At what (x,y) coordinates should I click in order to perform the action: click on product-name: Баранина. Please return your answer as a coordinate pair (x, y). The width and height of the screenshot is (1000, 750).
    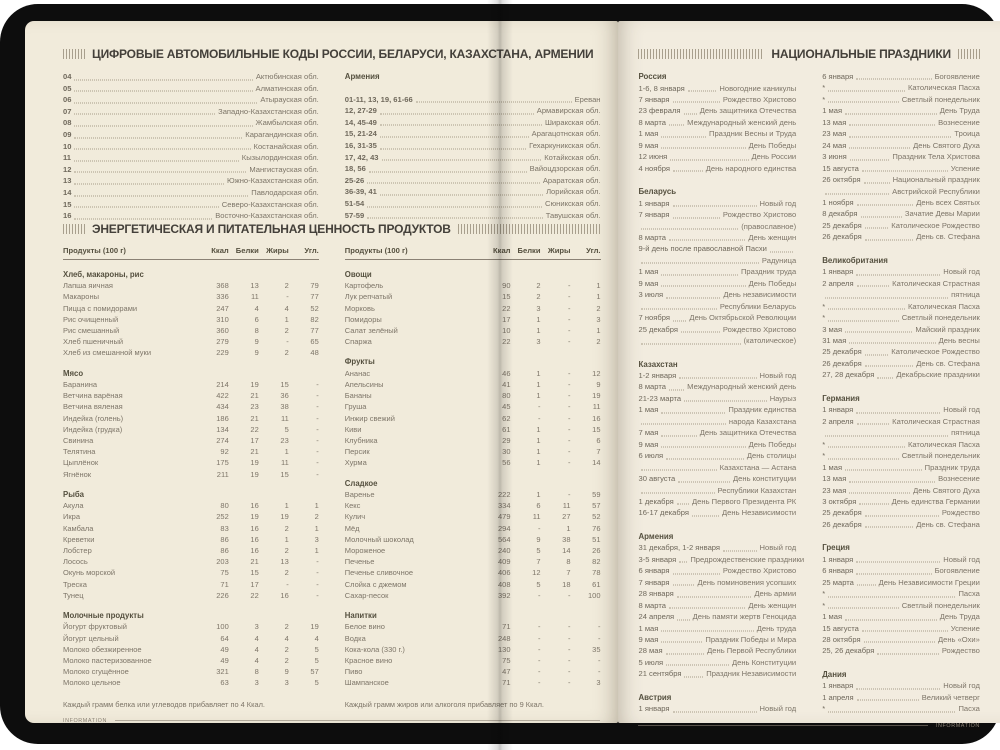
    Looking at the image, I should click on (80, 384).